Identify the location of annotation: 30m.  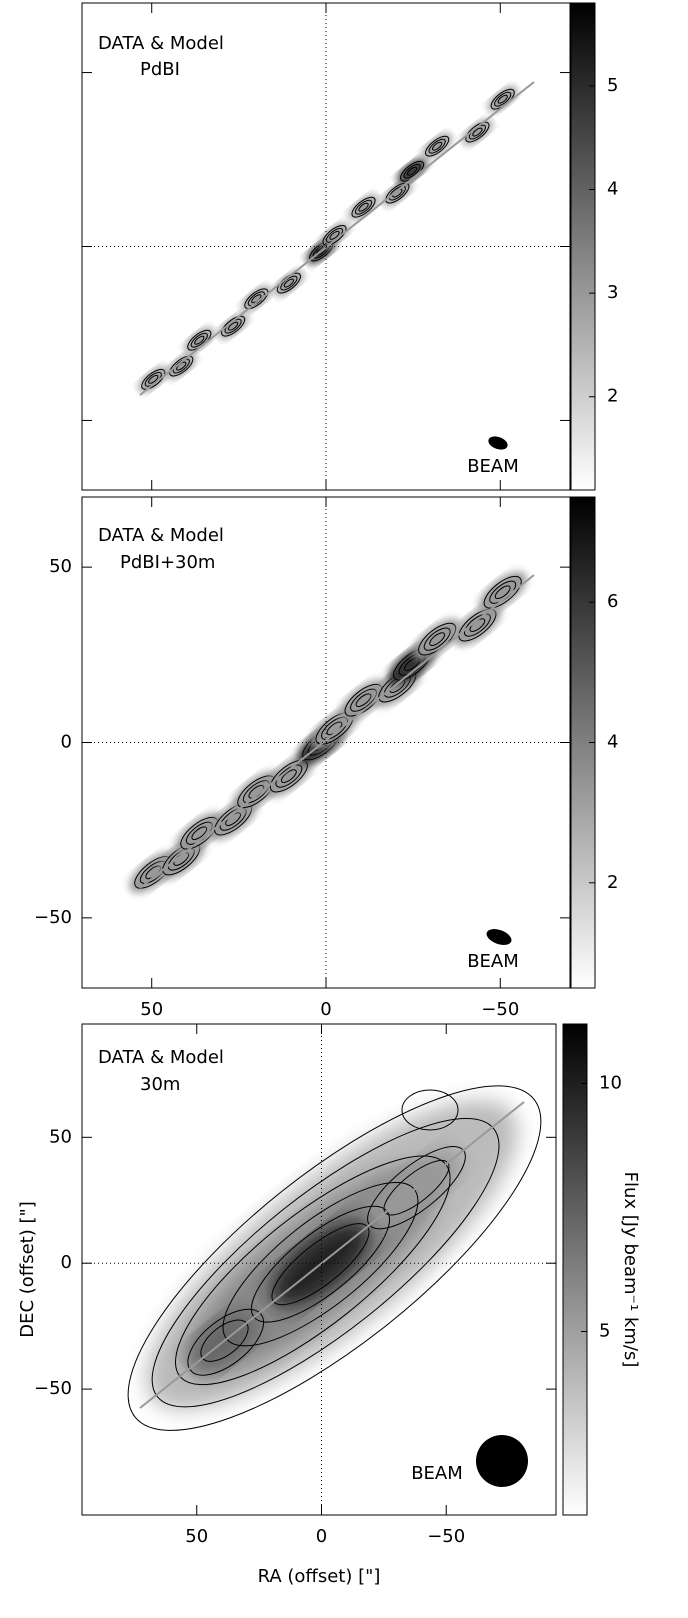
(160, 1084).